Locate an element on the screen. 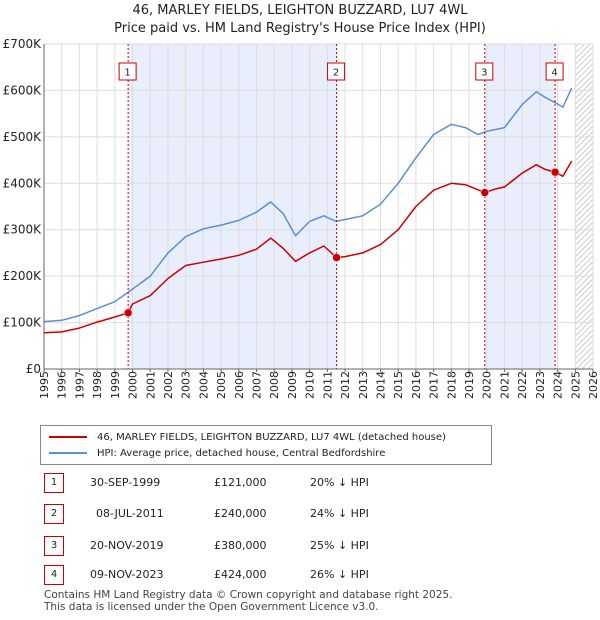 The width and height of the screenshot is (600, 620). ownership-shade is located at coordinates (520, 206).